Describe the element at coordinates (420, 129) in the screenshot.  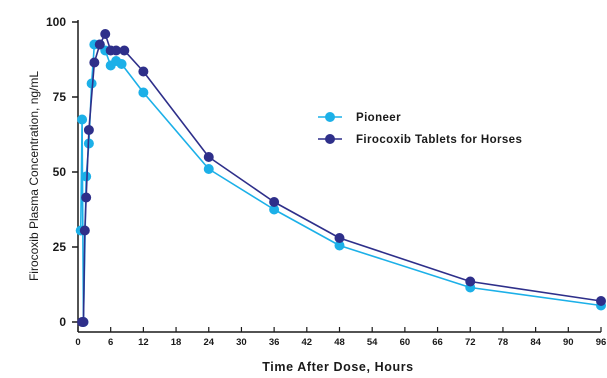
I see `legend: Pioneer Firocoxib Tablets for Horses` at that location.